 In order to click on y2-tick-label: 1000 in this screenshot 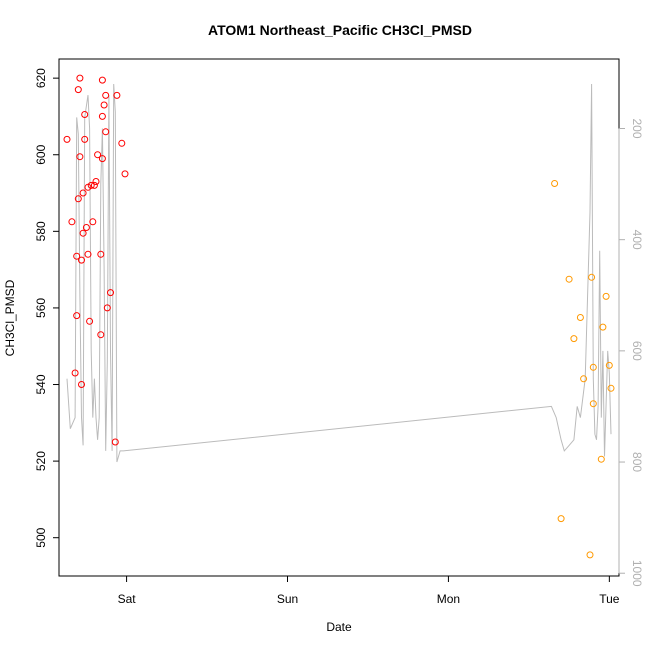, I will do `click(637, 573)`.